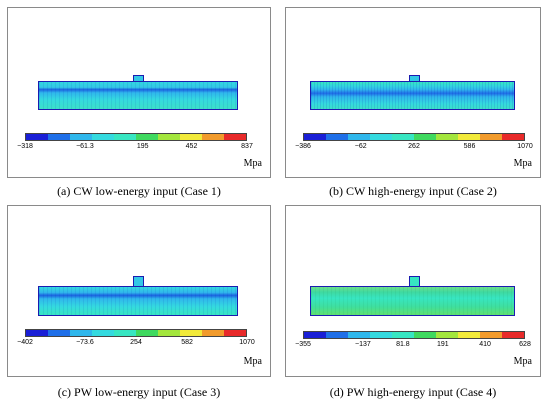  Describe the element at coordinates (247, 146) in the screenshot. I see `colorbar-tick: 837` at that location.